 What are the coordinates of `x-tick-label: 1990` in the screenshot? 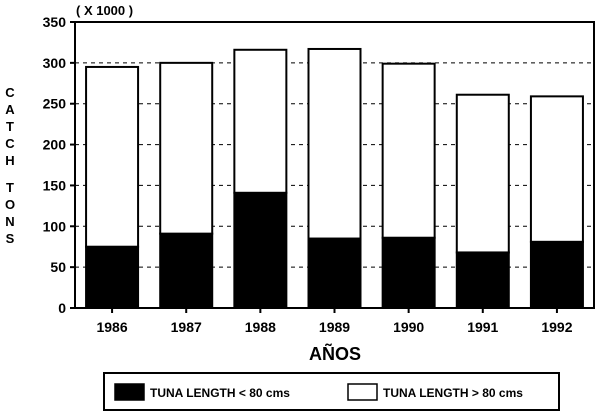 It's located at (408, 327).